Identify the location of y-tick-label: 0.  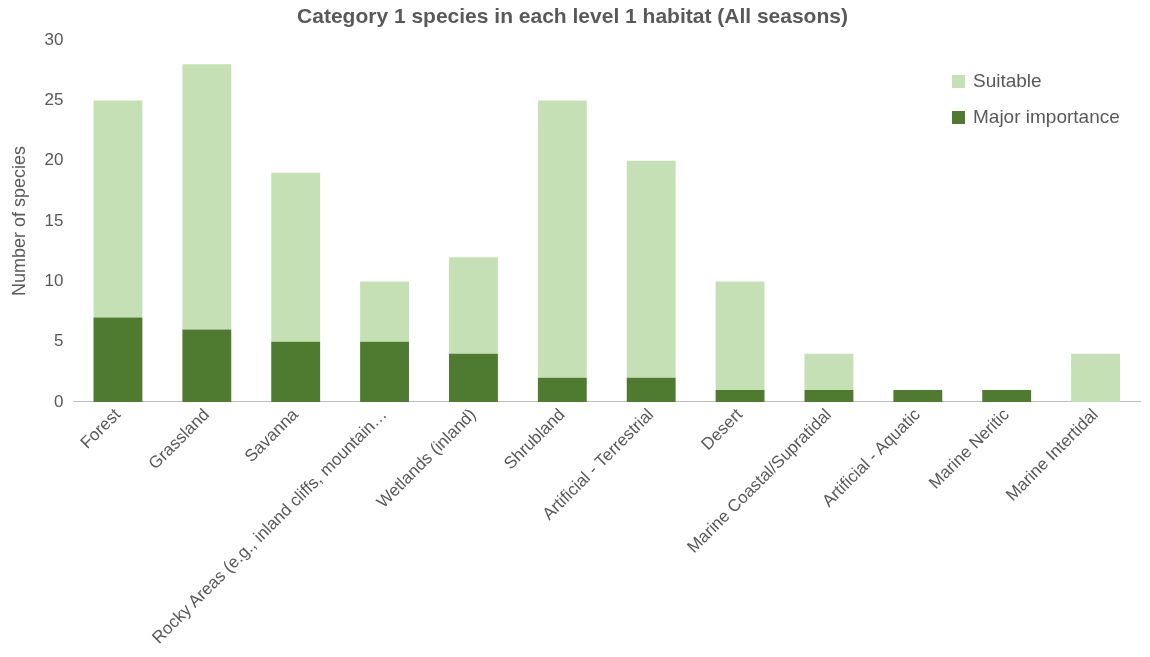
(59, 401).